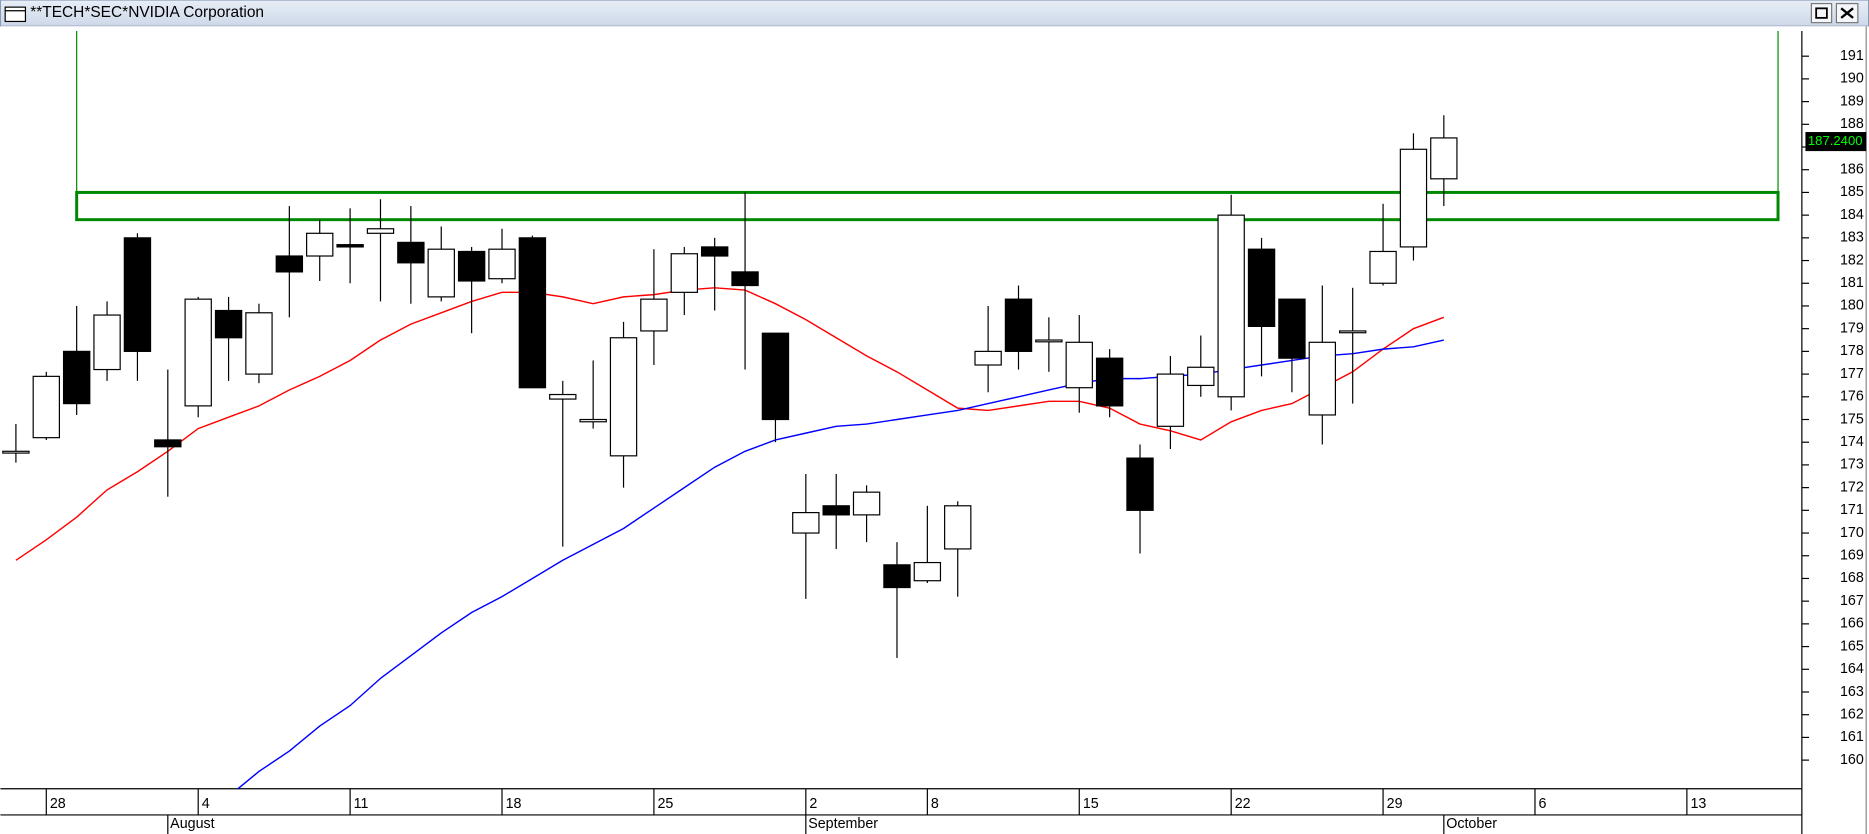  What do you see at coordinates (1852, 192) in the screenshot?
I see `y-tick-label: 185` at bounding box center [1852, 192].